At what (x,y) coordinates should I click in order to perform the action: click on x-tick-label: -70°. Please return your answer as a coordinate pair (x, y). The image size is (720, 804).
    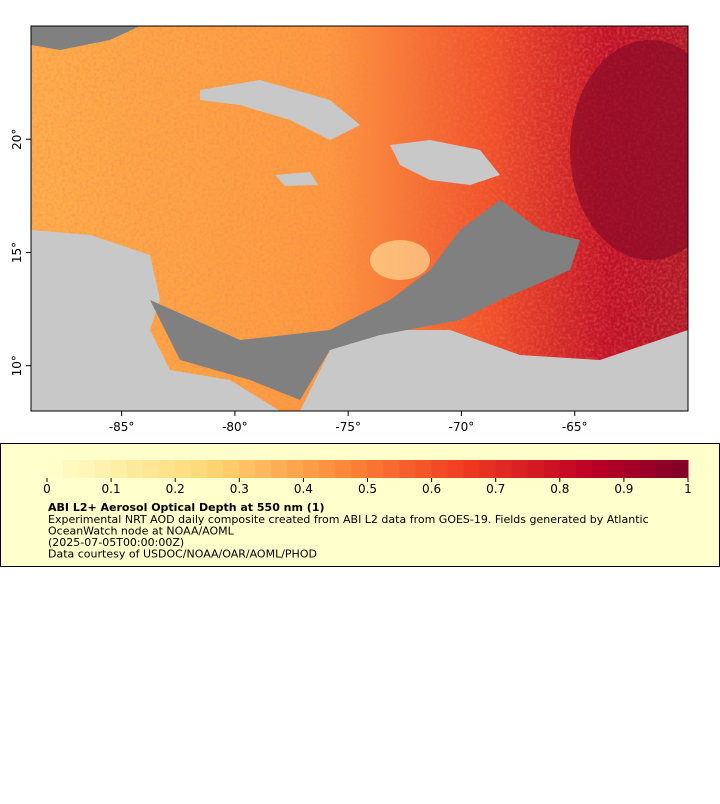
    Looking at the image, I should click on (462, 427).